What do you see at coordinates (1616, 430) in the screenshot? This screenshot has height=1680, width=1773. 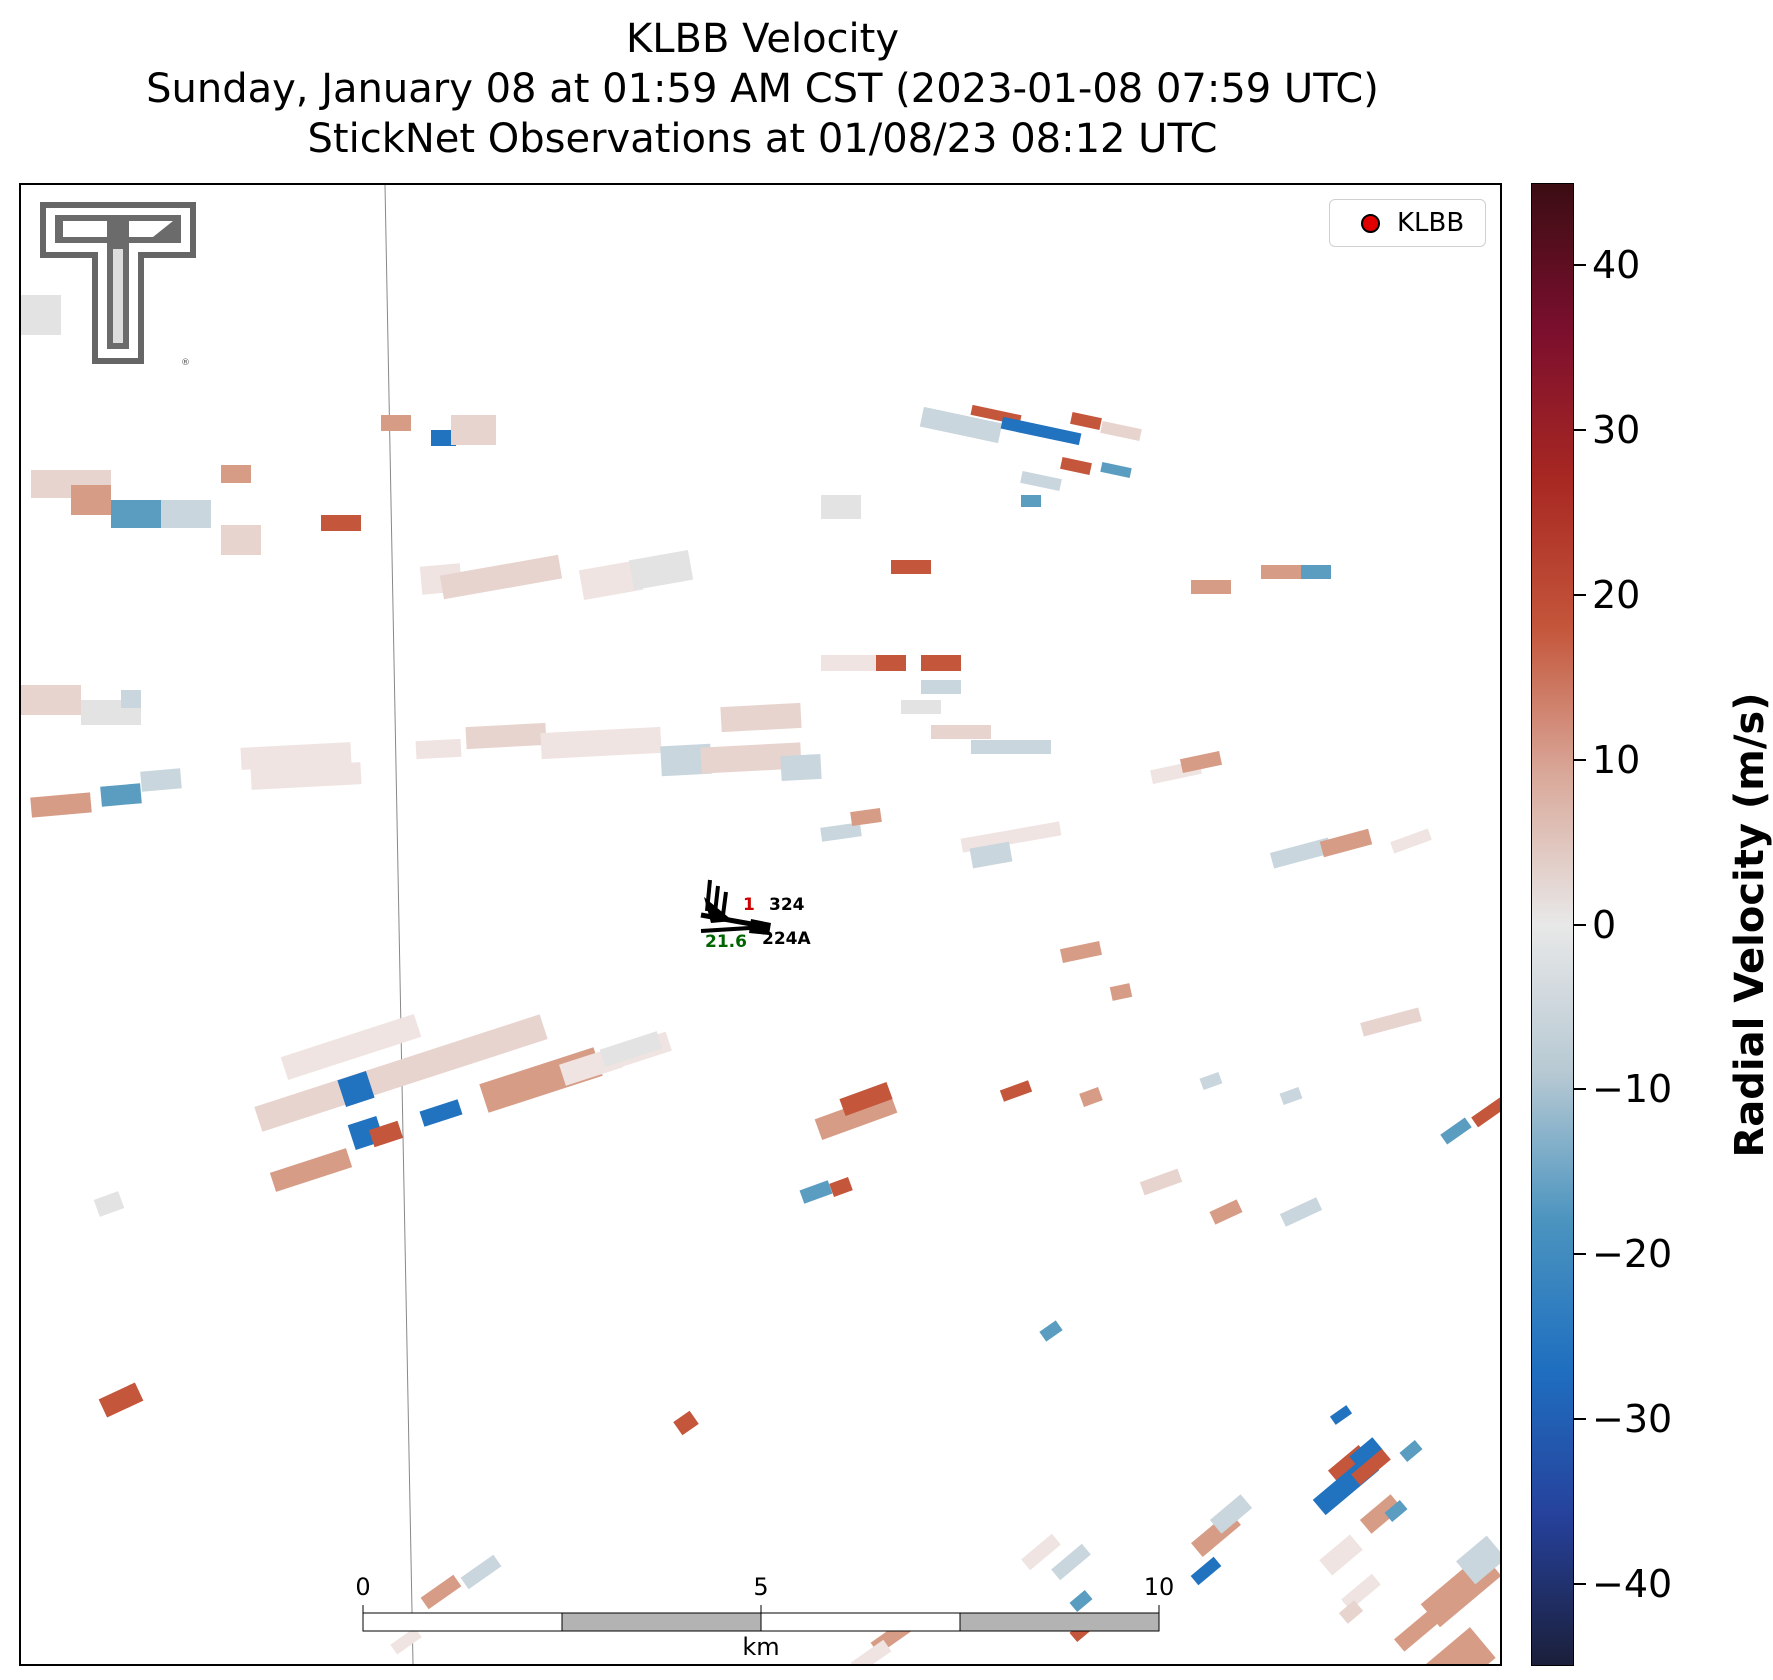 I see `colorbar-tick-label: 30` at bounding box center [1616, 430].